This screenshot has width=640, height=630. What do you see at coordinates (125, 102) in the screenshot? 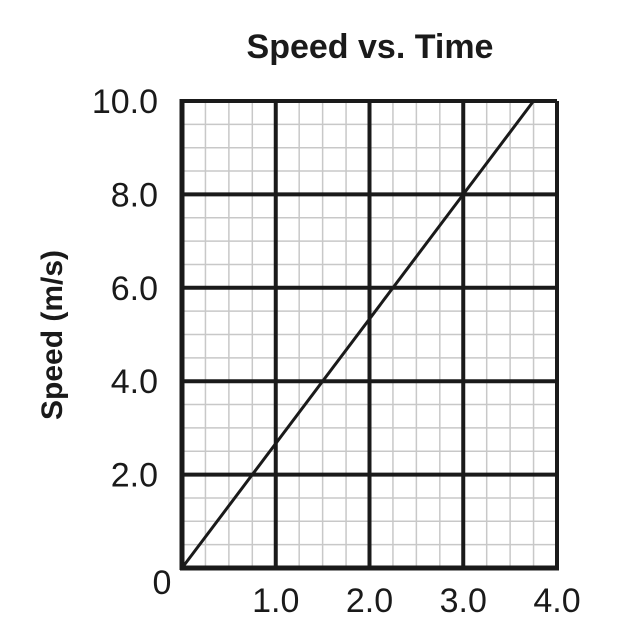
I see `y-tick-label: 10.0` at bounding box center [125, 102].